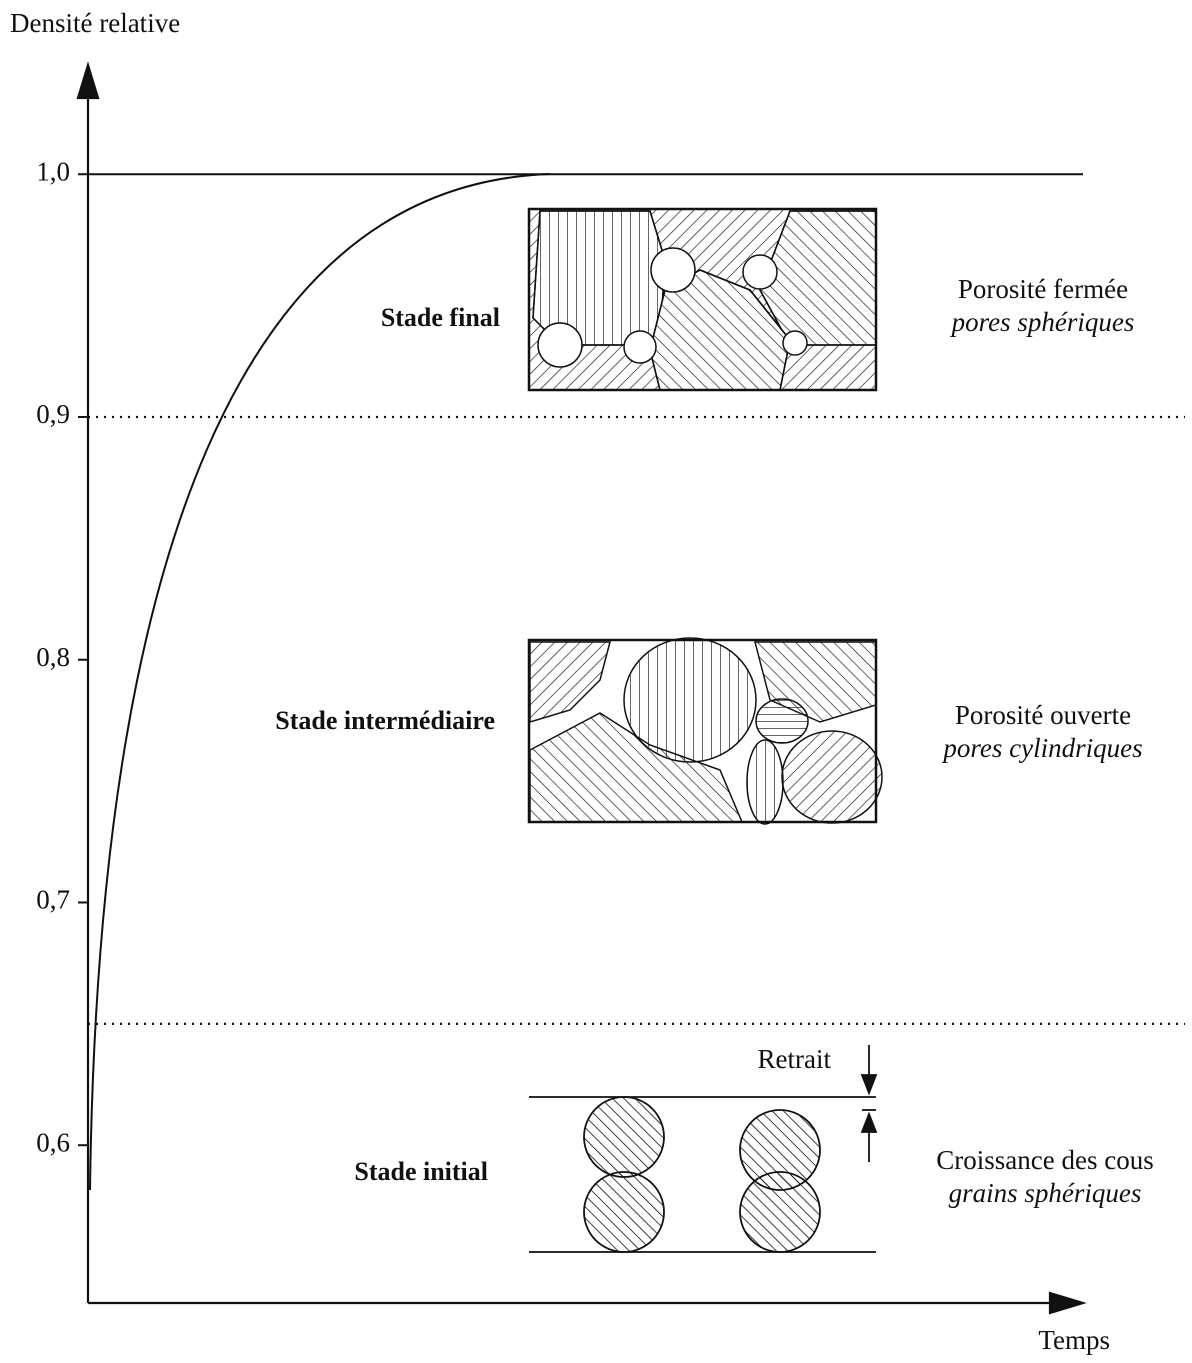  Describe the element at coordinates (1041, 748) in the screenshot. I see `stage-subtitle: pores cylindriques` at that location.